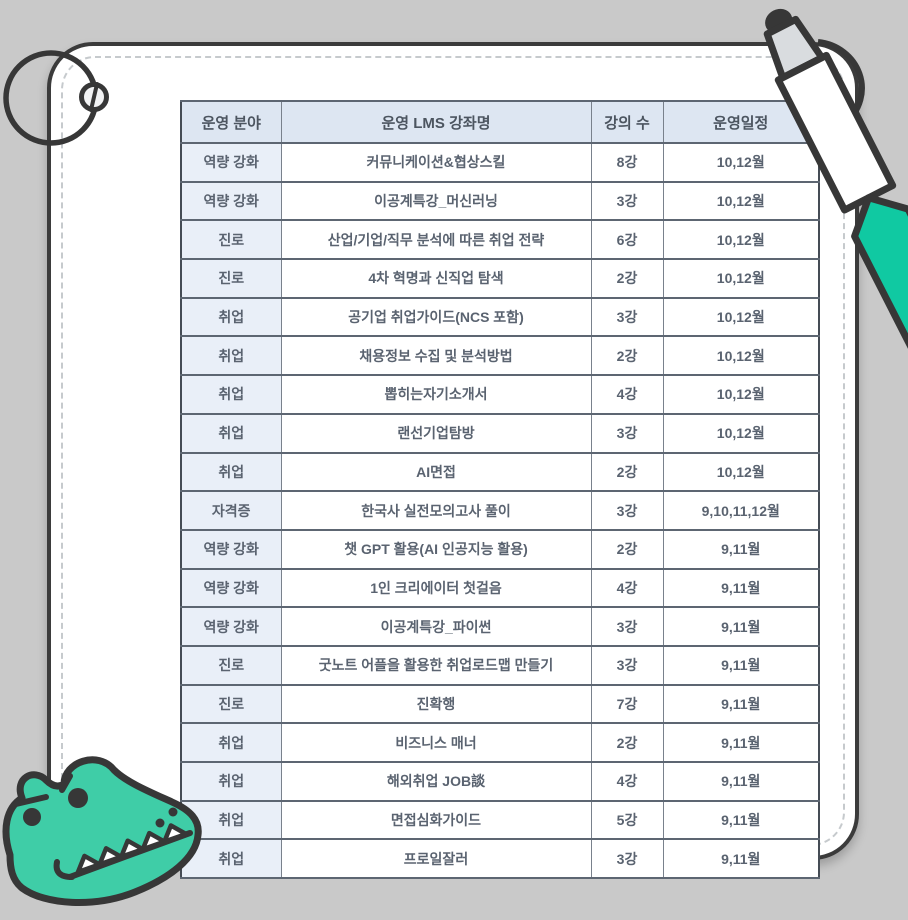 This screenshot has width=908, height=920. I want to click on crocodile-eyebrow-left, so click(31, 800).